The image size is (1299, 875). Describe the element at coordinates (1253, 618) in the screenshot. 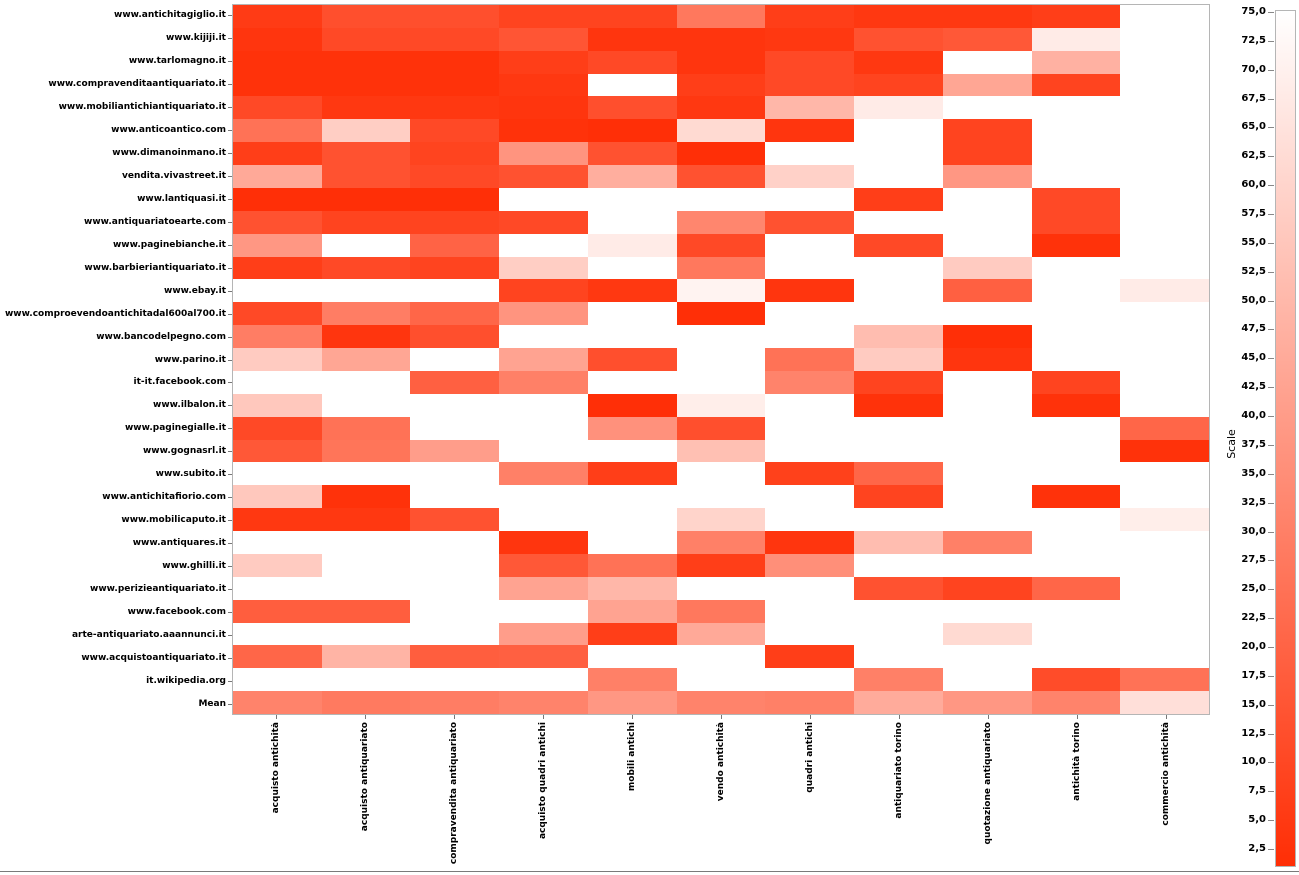

I see `colorbar-tick-label: 22,5` at that location.